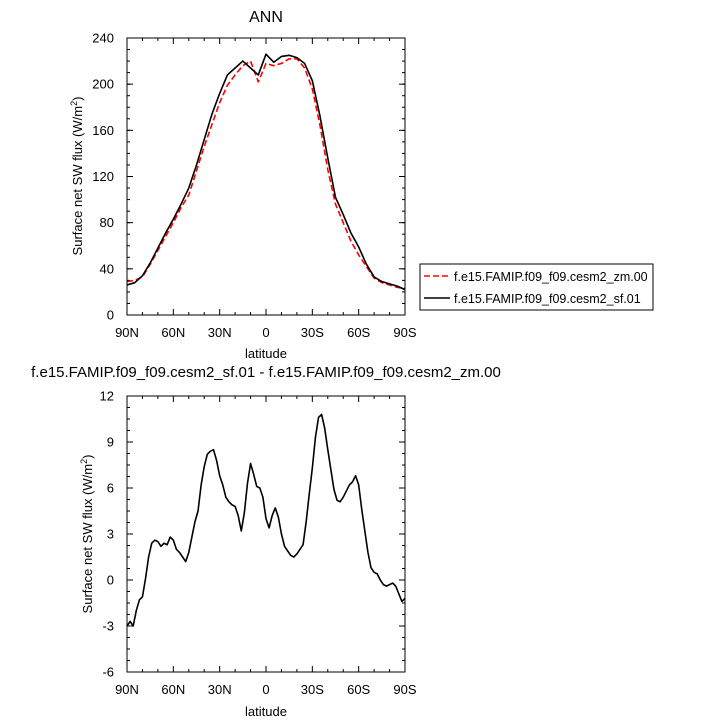  Describe the element at coordinates (103, 176) in the screenshot. I see `top-y-tick-label: 120` at that location.